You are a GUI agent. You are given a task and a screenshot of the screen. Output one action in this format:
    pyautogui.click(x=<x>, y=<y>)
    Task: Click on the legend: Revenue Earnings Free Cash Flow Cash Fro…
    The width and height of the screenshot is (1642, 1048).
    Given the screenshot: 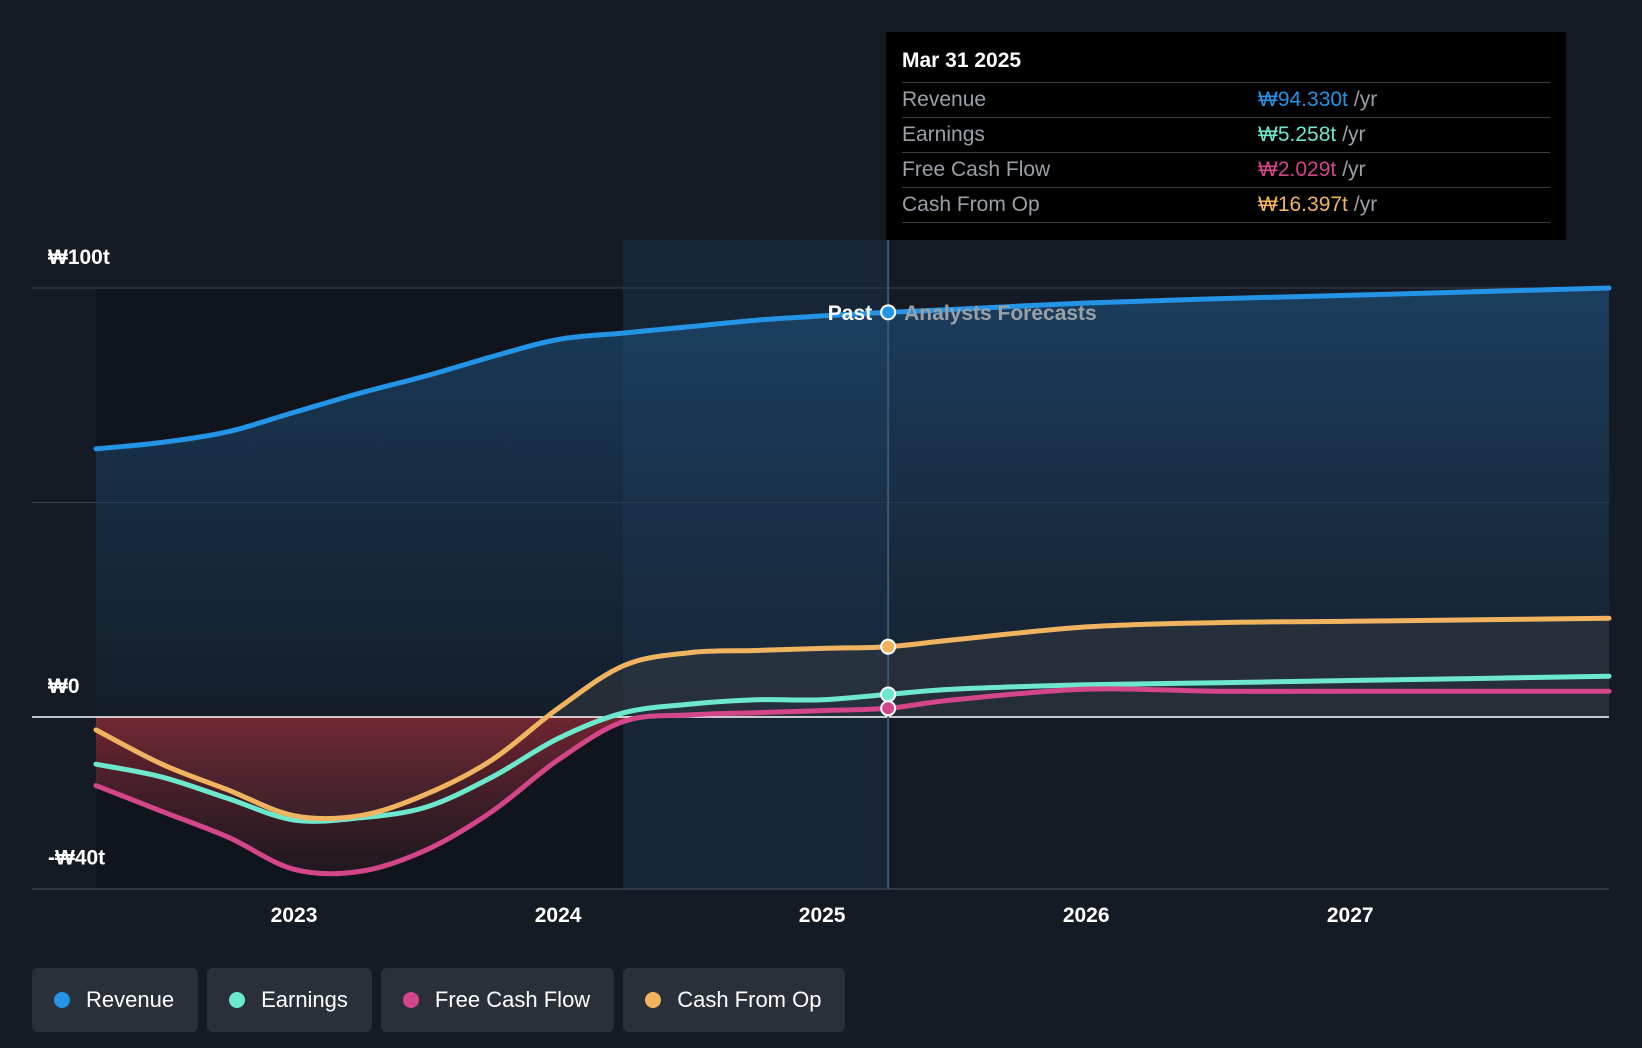 What is the action you would take?
    pyautogui.click(x=439, y=1000)
    